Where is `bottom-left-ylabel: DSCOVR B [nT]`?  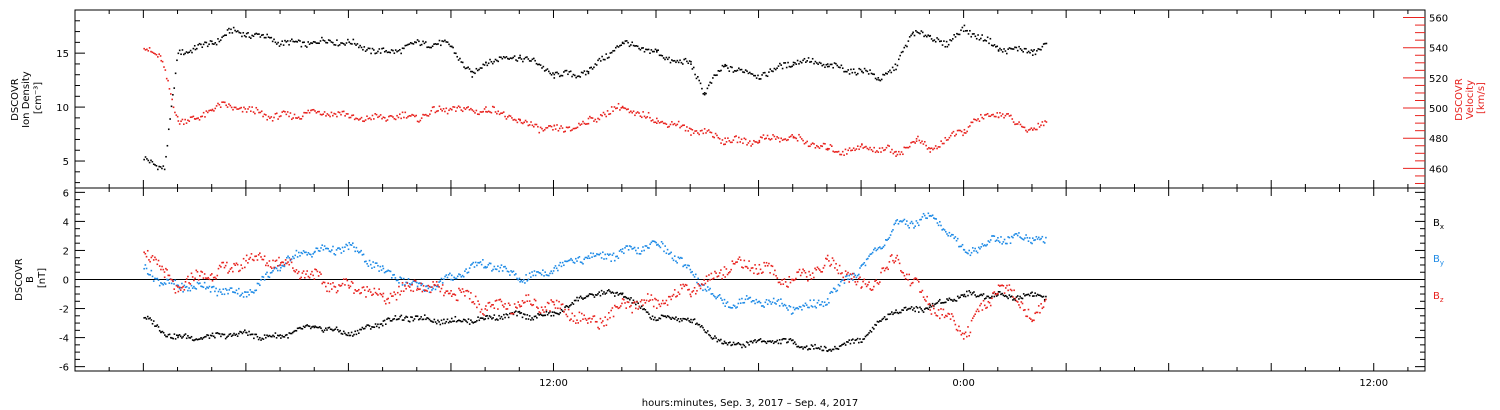
bottom-left-ylabel: DSCOVR B [nT] is located at coordinates (31, 278).